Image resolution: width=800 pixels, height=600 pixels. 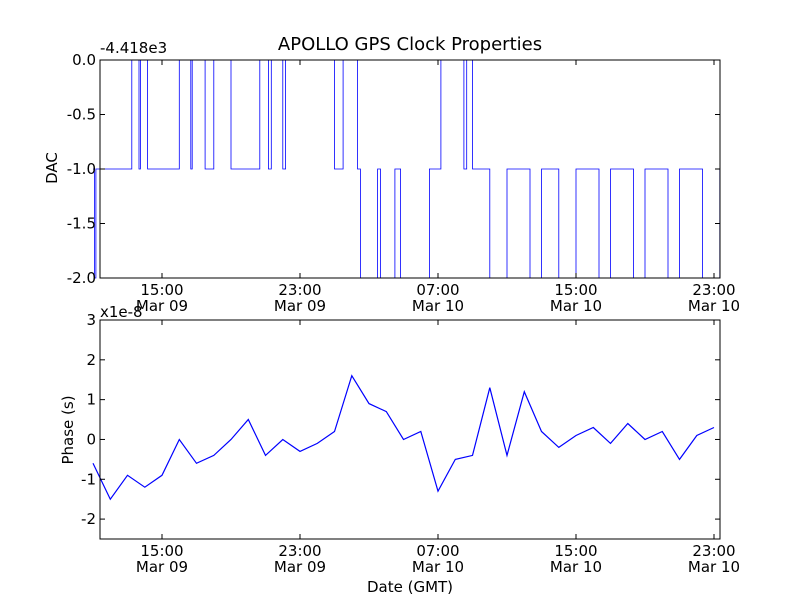 I want to click on y-tick-label: -0.5, so click(x=81, y=115).